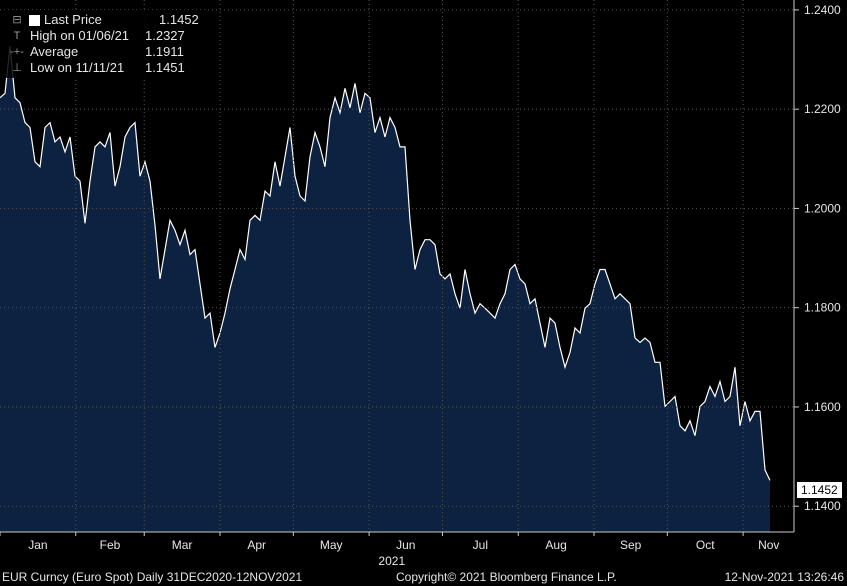 The height and width of the screenshot is (586, 847). Describe the element at coordinates (73, 19) in the screenshot. I see `legend-label: Last Price` at that location.